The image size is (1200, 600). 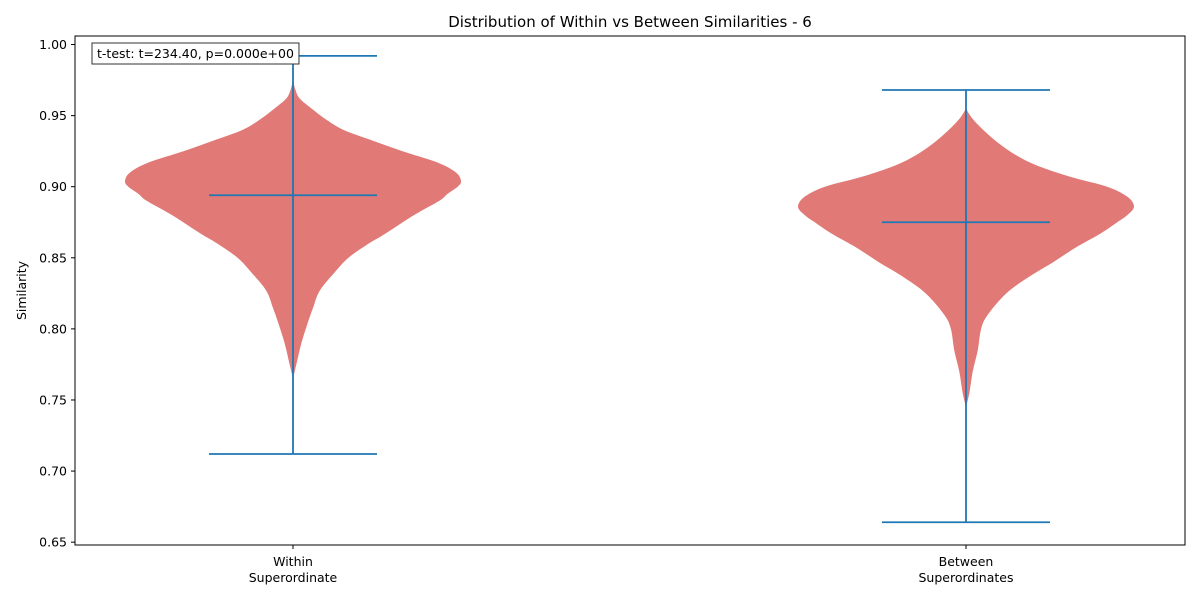 I want to click on y-tick-label: 0.70, so click(x=53, y=471).